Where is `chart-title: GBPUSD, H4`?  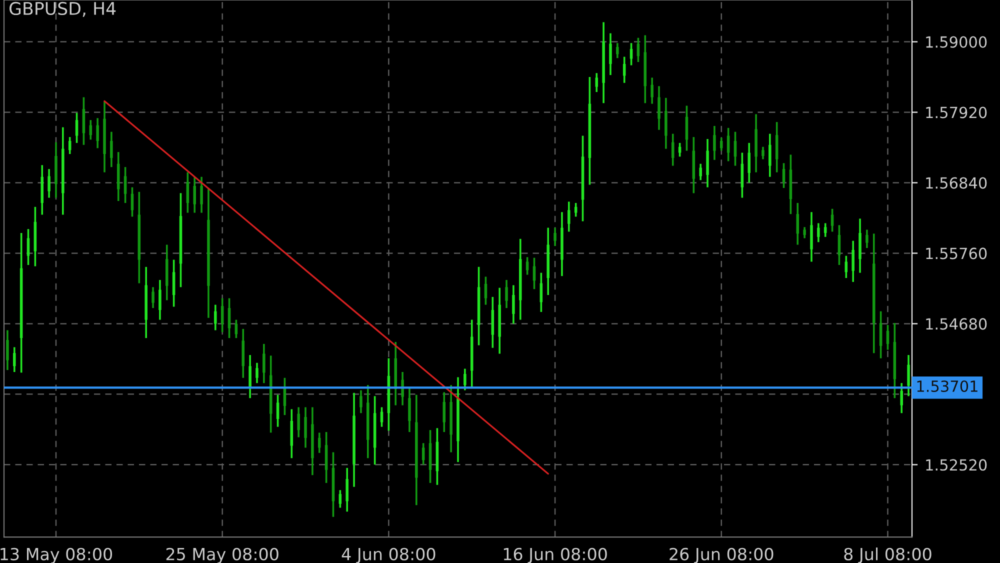
chart-title: GBPUSD, H4 is located at coordinates (63, 9).